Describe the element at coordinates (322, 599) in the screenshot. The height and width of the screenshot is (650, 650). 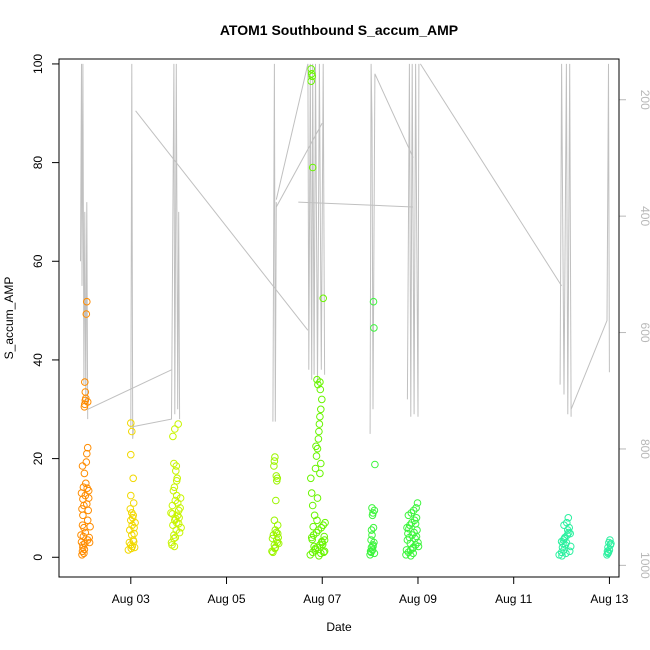
I see `x-tick-label: Aug 07` at that location.